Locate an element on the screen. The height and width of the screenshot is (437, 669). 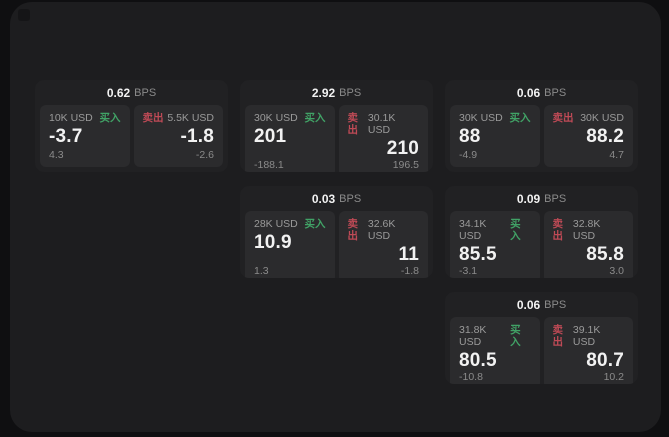
sell-price: 85.8 is located at coordinates (605, 254).